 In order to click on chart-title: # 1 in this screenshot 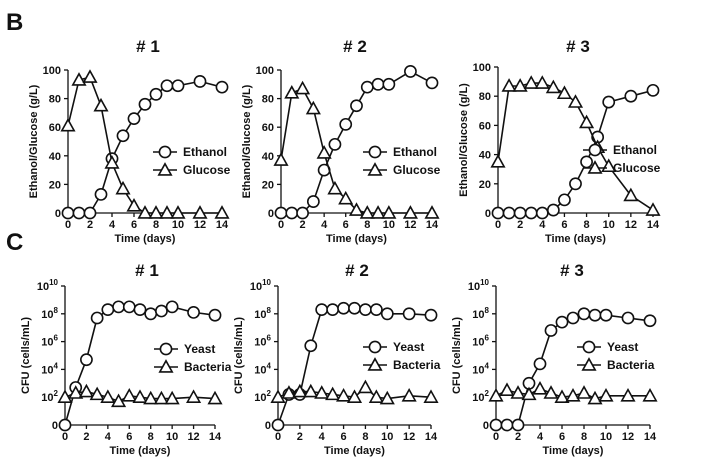, I will do `click(148, 46)`.